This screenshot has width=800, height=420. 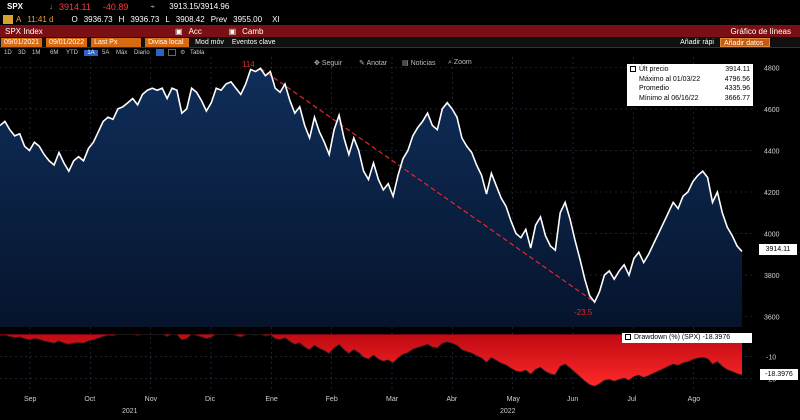 I want to click on period-1d: 1D, so click(x=8, y=52).